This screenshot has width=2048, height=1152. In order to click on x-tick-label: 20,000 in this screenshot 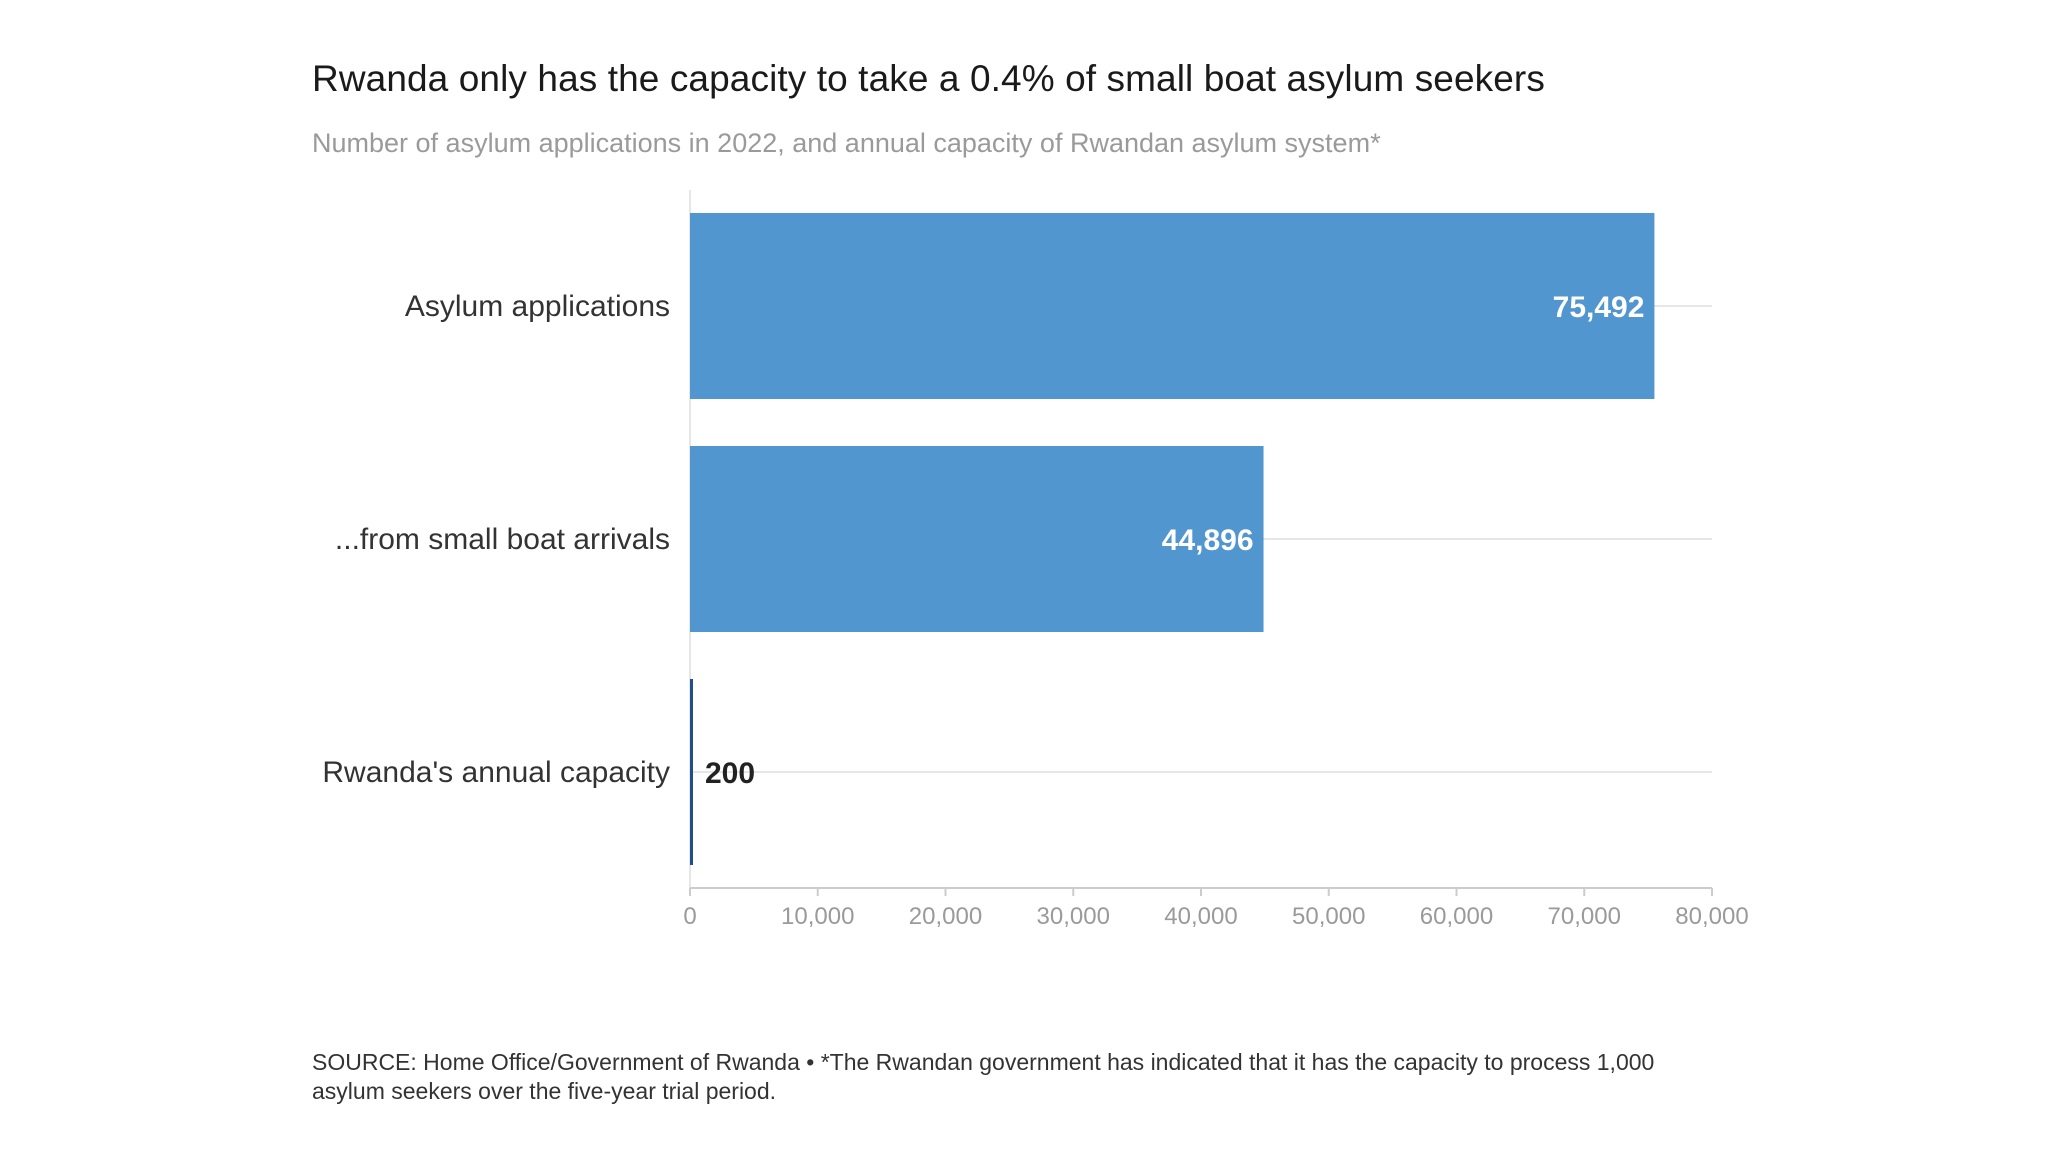, I will do `click(945, 916)`.